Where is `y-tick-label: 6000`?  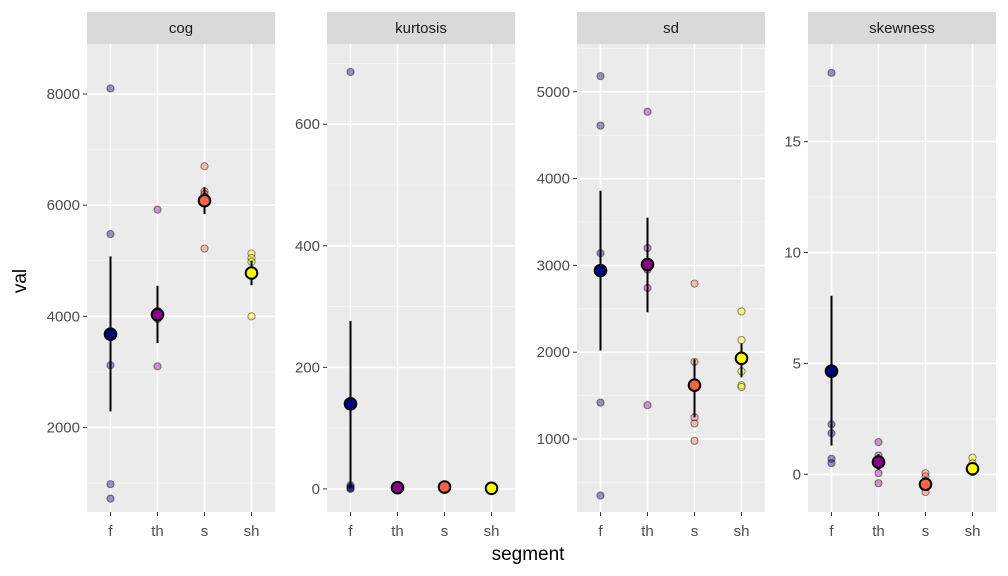
y-tick-label: 6000 is located at coordinates (63, 205).